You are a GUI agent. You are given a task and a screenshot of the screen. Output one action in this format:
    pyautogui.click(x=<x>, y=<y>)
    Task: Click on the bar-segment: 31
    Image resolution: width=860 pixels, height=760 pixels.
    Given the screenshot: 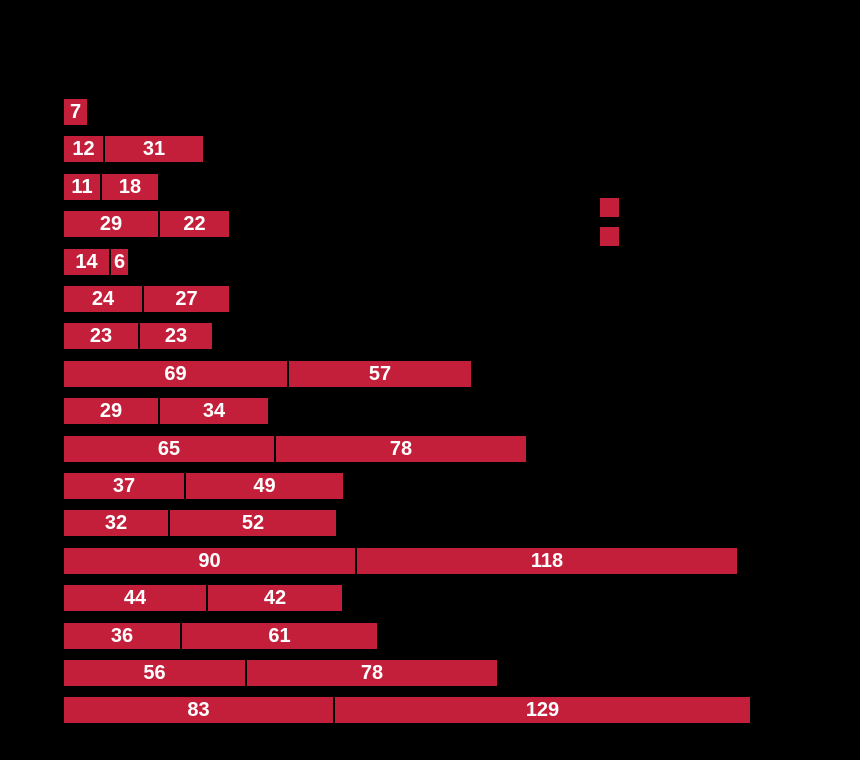 What is the action you would take?
    pyautogui.click(x=153, y=149)
    